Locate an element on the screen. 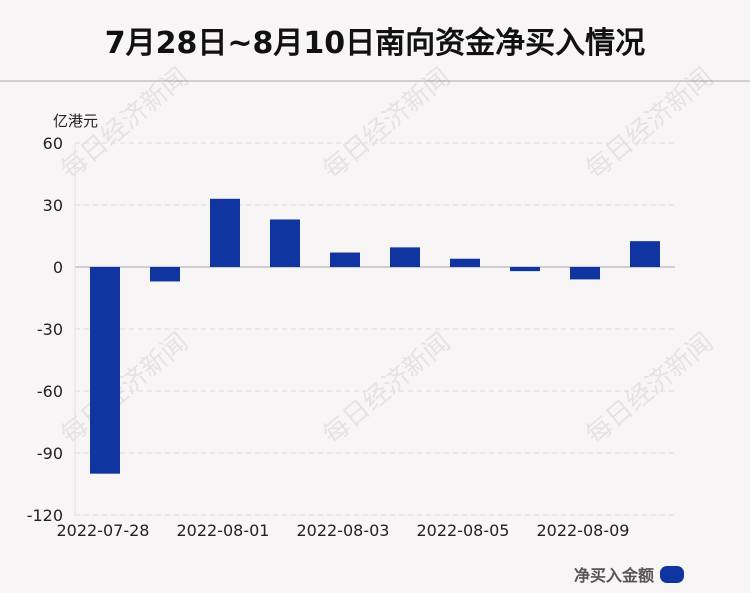 This screenshot has height=593, width=750. legend: 净买入金额 is located at coordinates (629, 574).